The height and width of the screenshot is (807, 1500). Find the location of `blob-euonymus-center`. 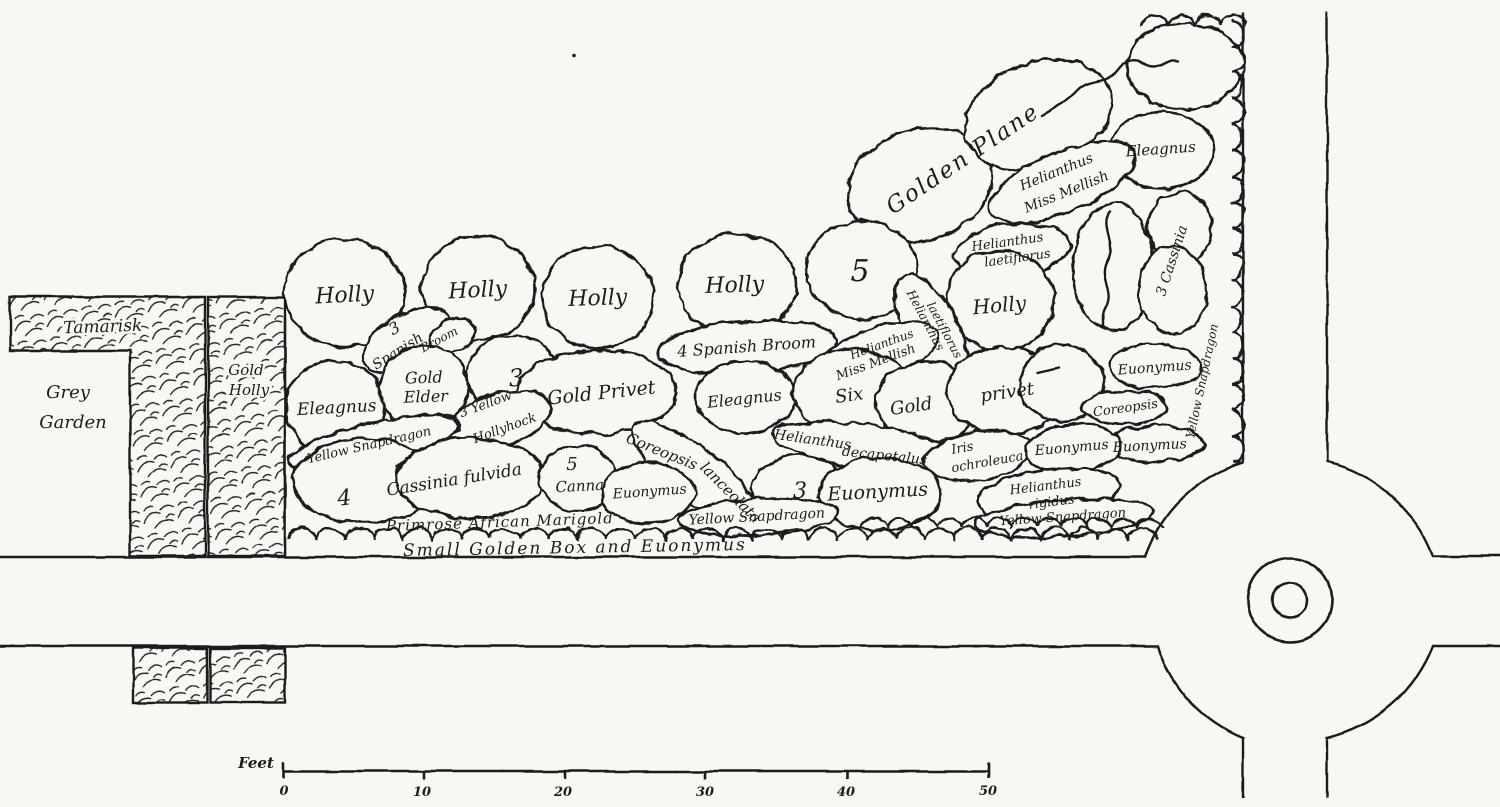

blob-euonymus-center is located at coordinates (648, 493).